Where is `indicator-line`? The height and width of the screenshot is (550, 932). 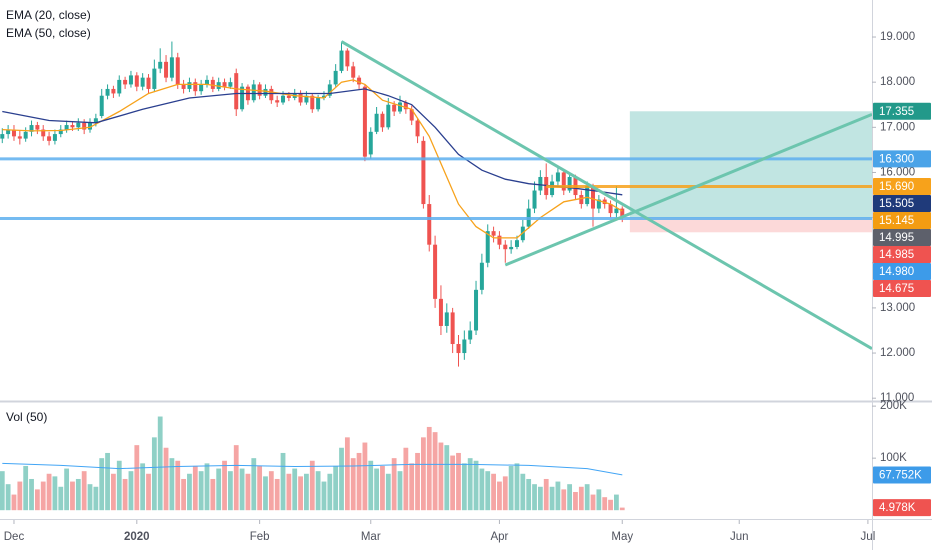
indicator-line is located at coordinates (312, 469).